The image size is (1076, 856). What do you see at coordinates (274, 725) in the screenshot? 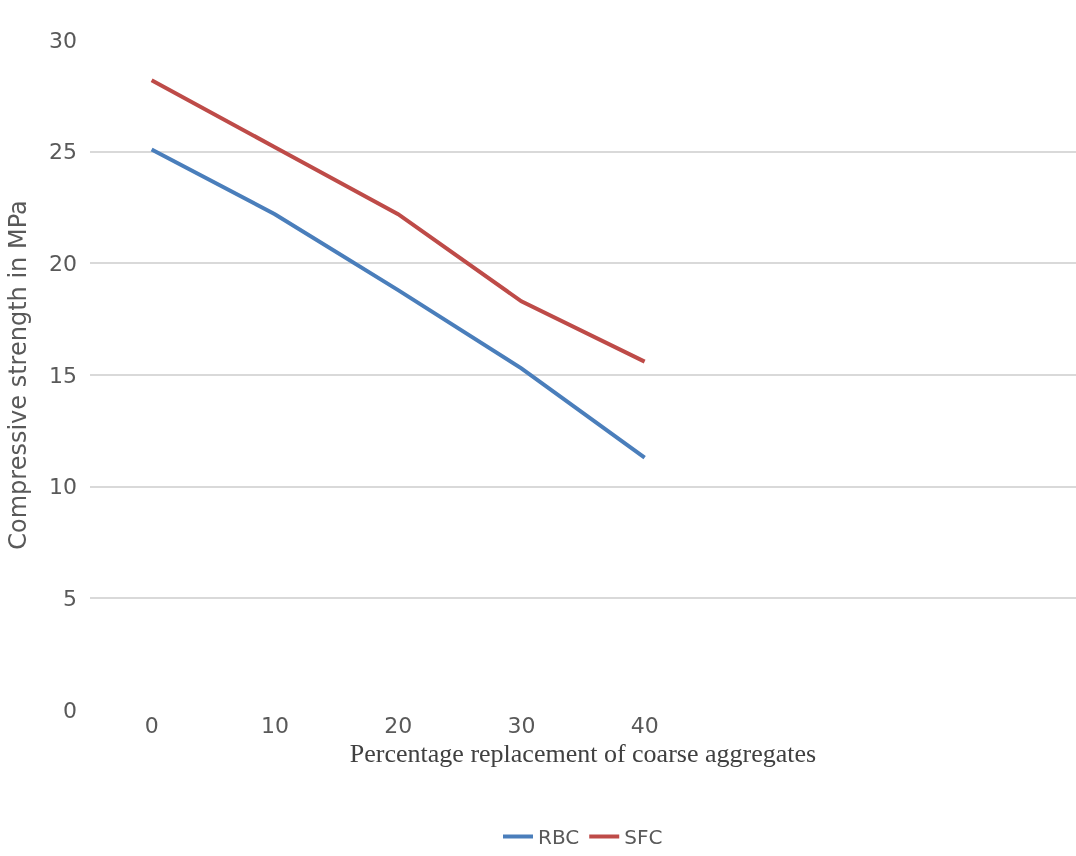
I see `x-tick-label: 10` at bounding box center [274, 725].